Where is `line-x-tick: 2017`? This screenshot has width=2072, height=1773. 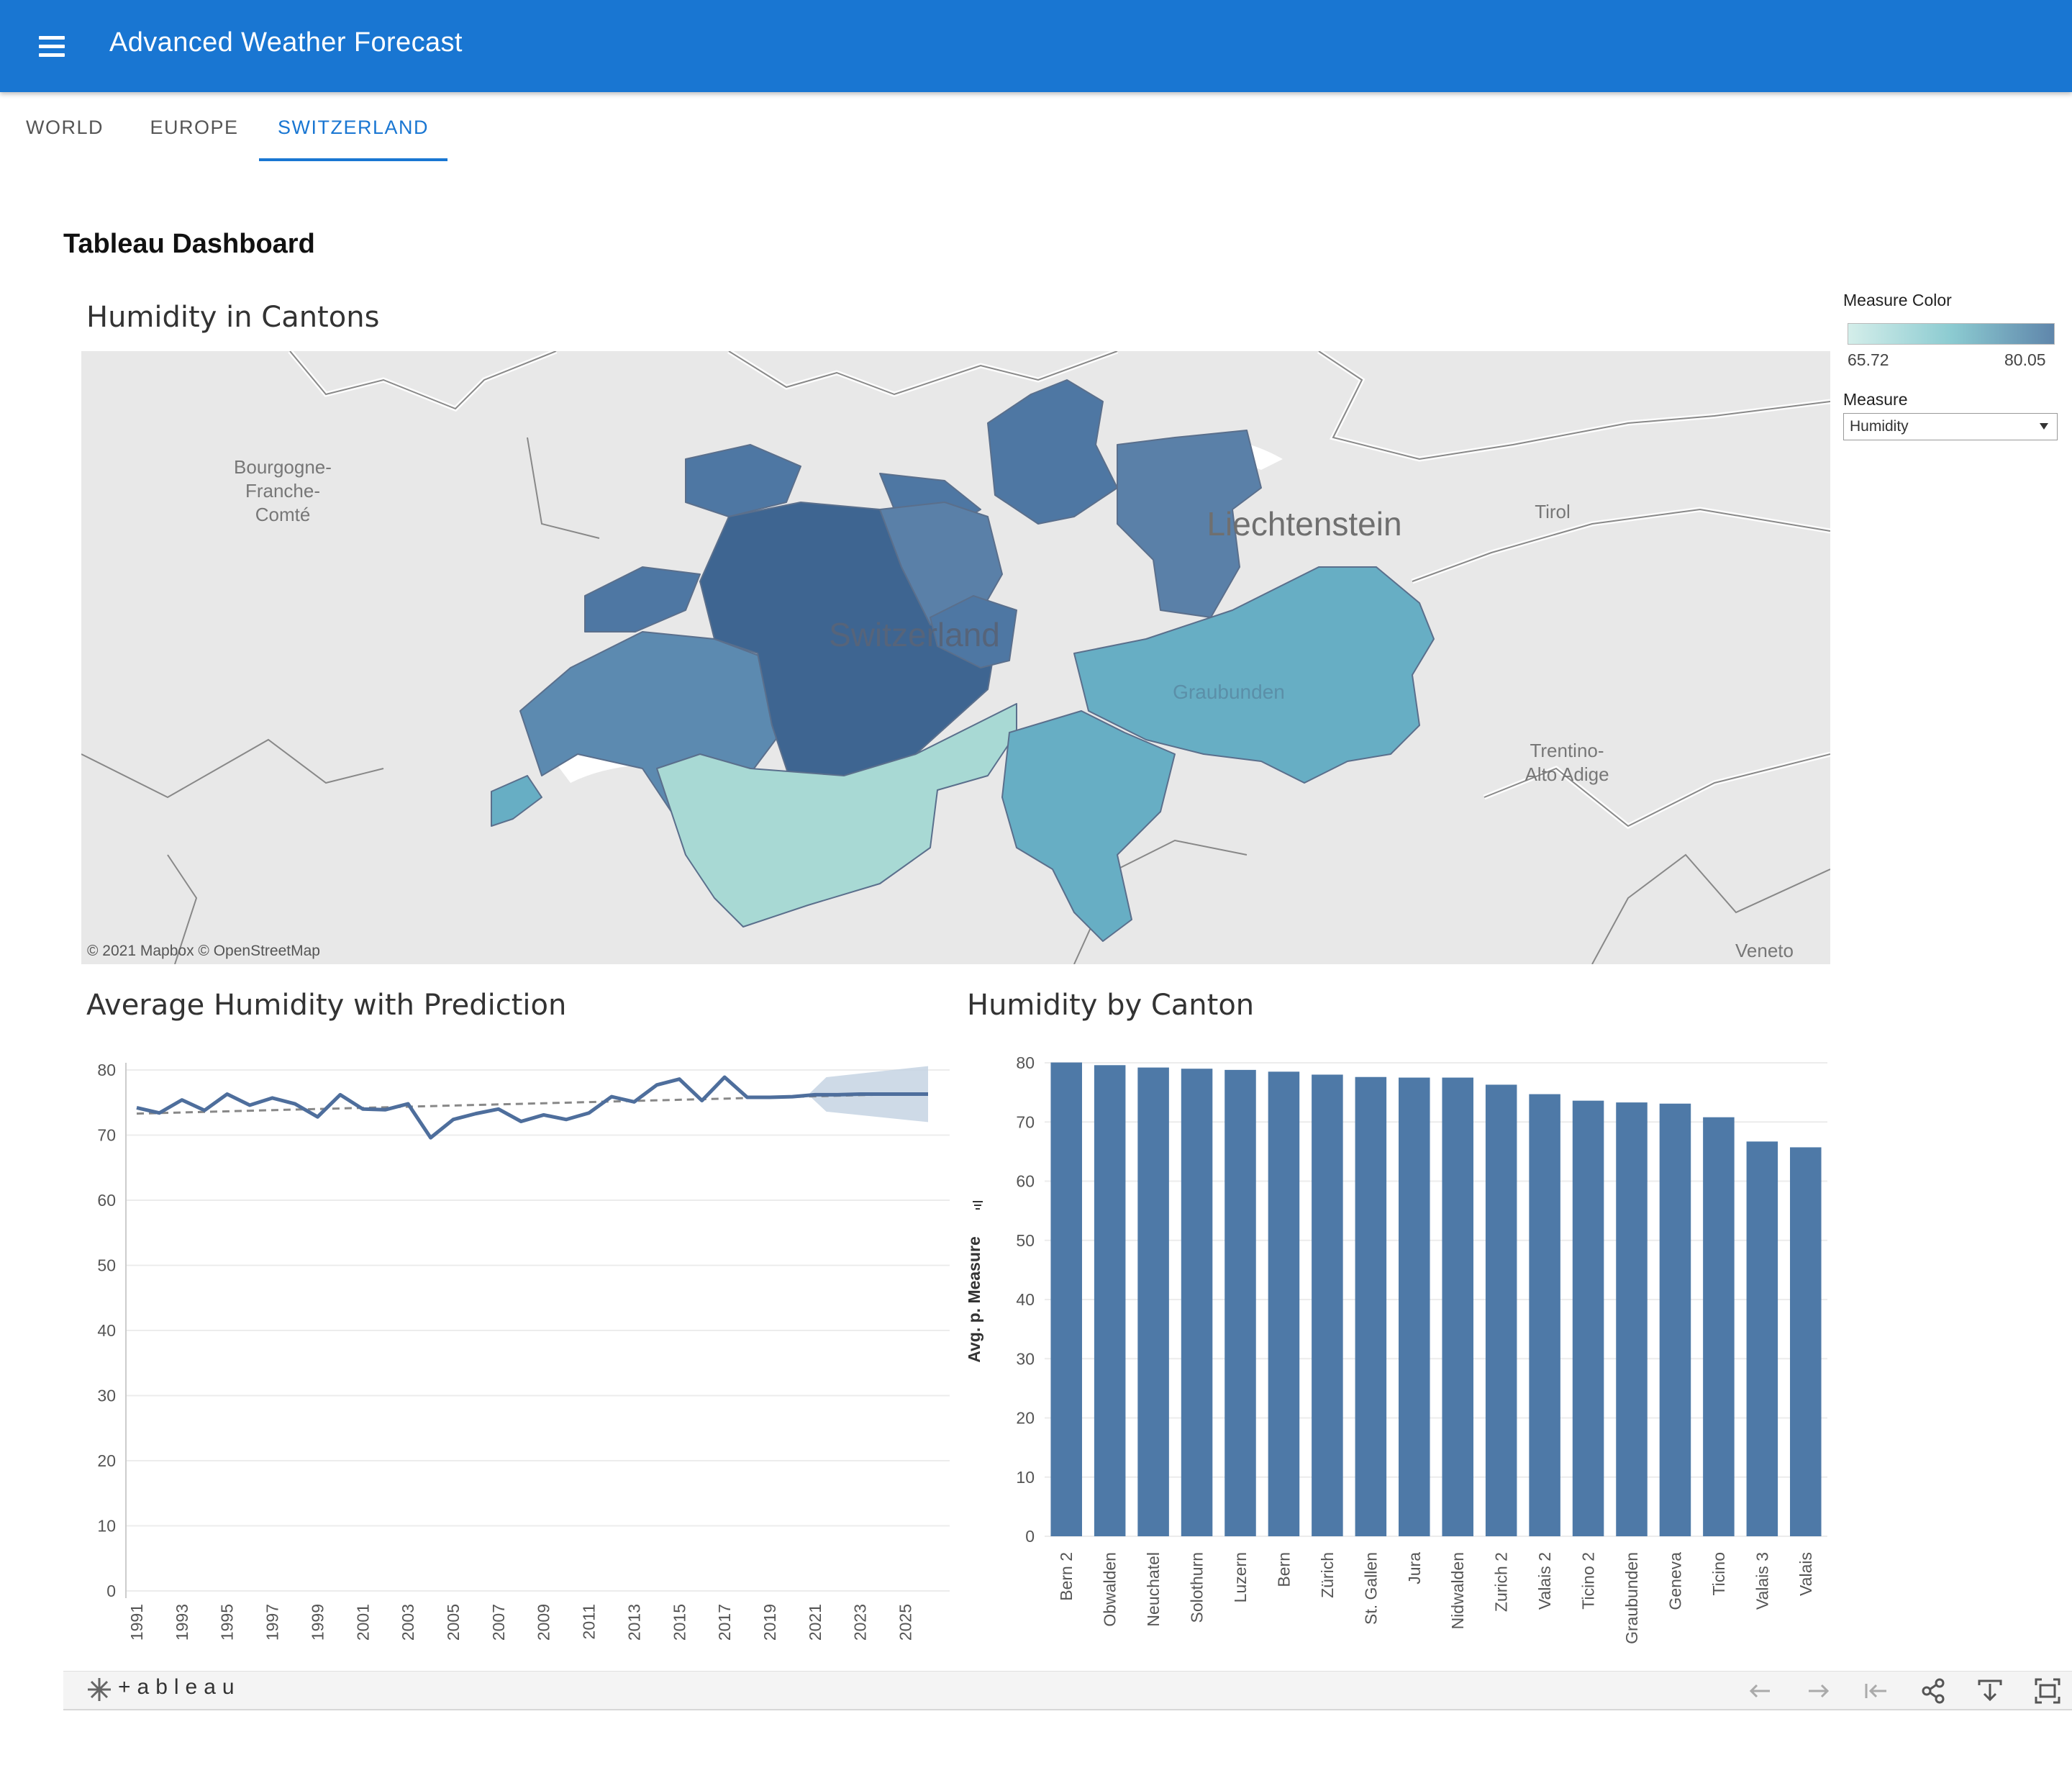
line-x-tick: 2017 is located at coordinates (724, 1622).